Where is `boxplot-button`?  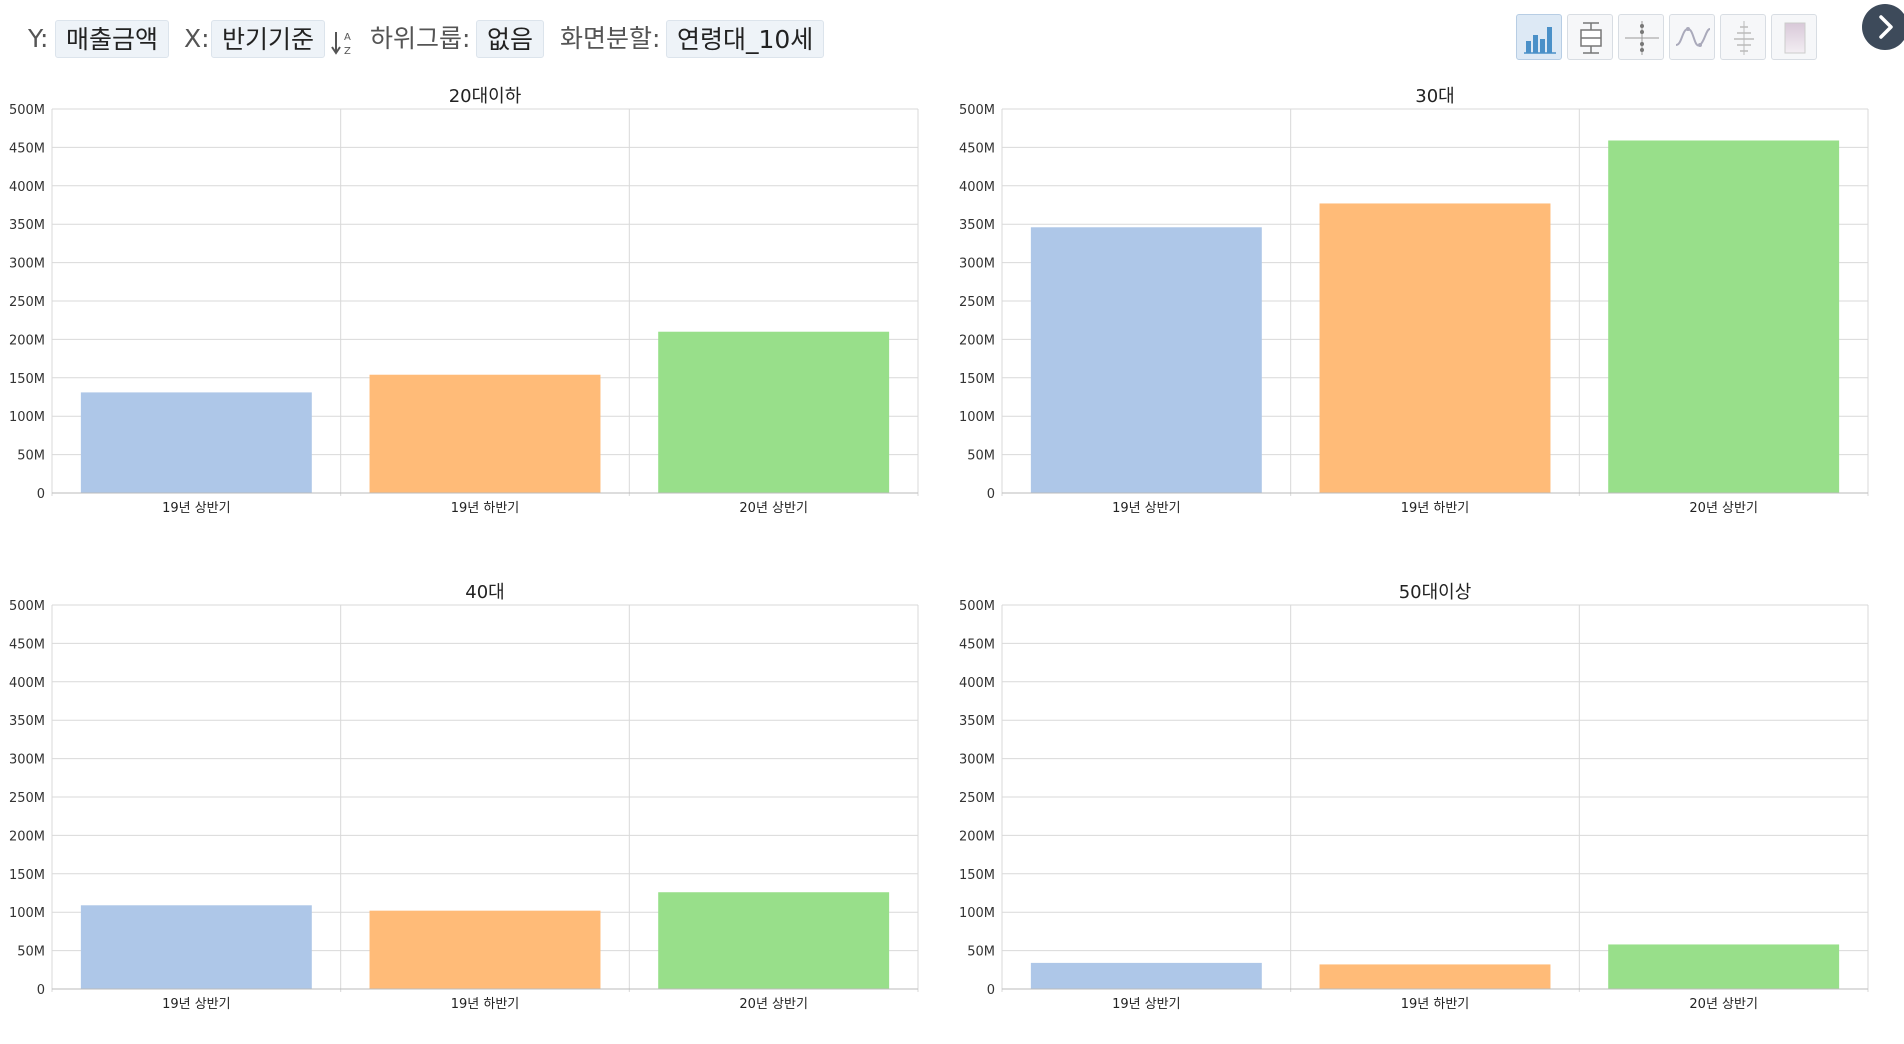
boxplot-button is located at coordinates (1590, 37).